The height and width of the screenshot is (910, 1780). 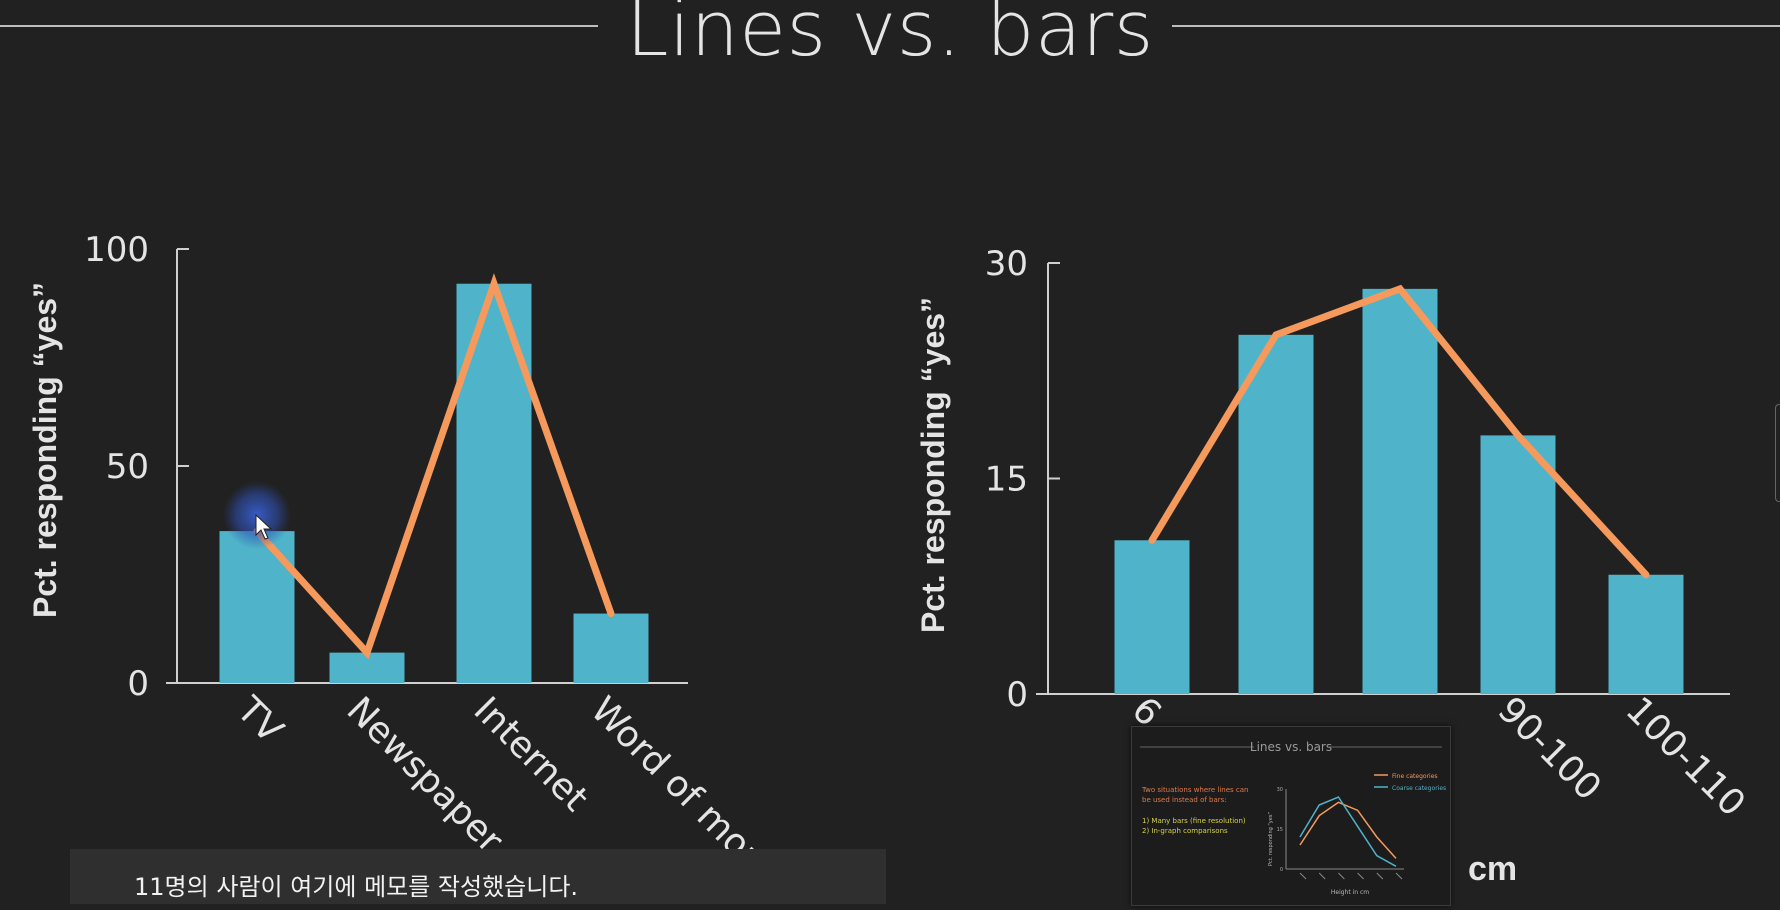 I want to click on thumbnail-y-tick-label: 30, so click(x=1280, y=790).